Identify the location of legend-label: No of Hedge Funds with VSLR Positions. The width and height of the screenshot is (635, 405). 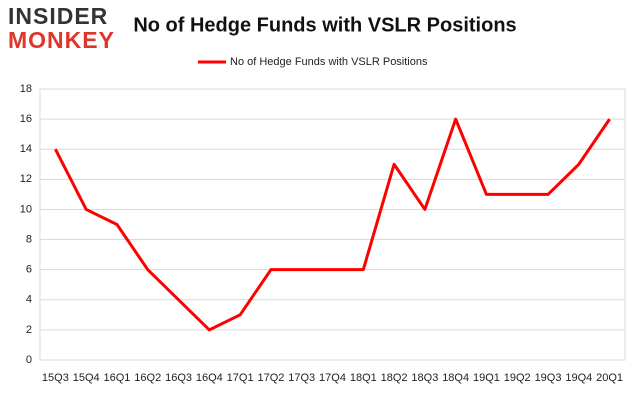
(329, 62).